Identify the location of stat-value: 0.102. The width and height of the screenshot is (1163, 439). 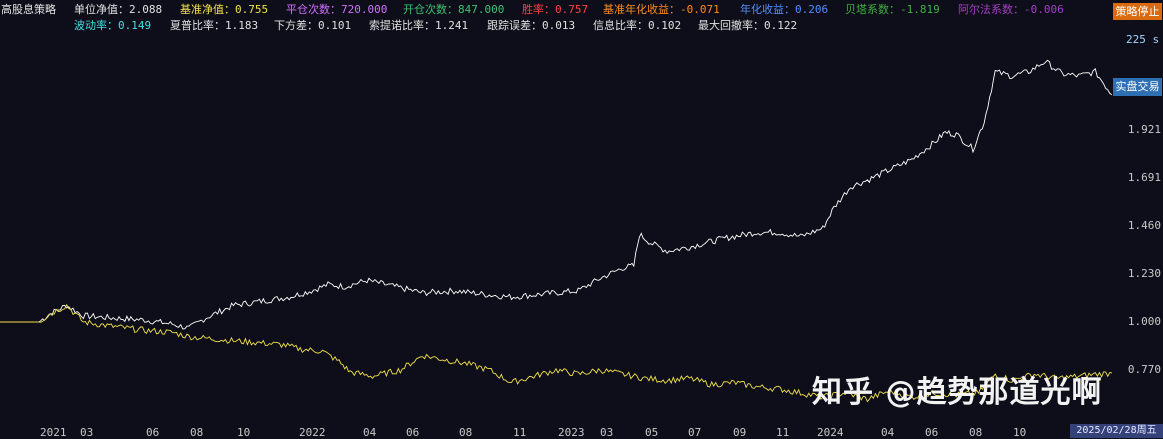
(665, 25).